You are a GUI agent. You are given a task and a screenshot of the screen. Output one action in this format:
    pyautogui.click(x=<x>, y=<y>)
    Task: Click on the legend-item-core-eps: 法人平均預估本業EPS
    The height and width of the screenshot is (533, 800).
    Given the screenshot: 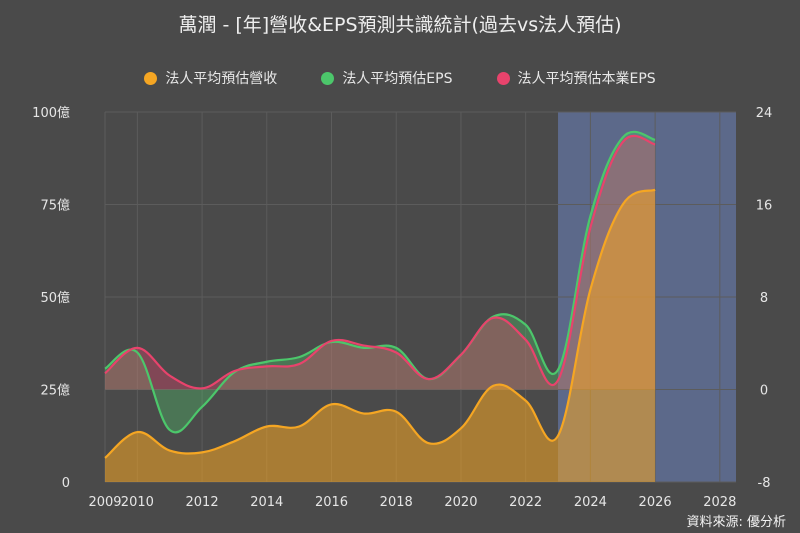 What is the action you would take?
    pyautogui.click(x=576, y=78)
    